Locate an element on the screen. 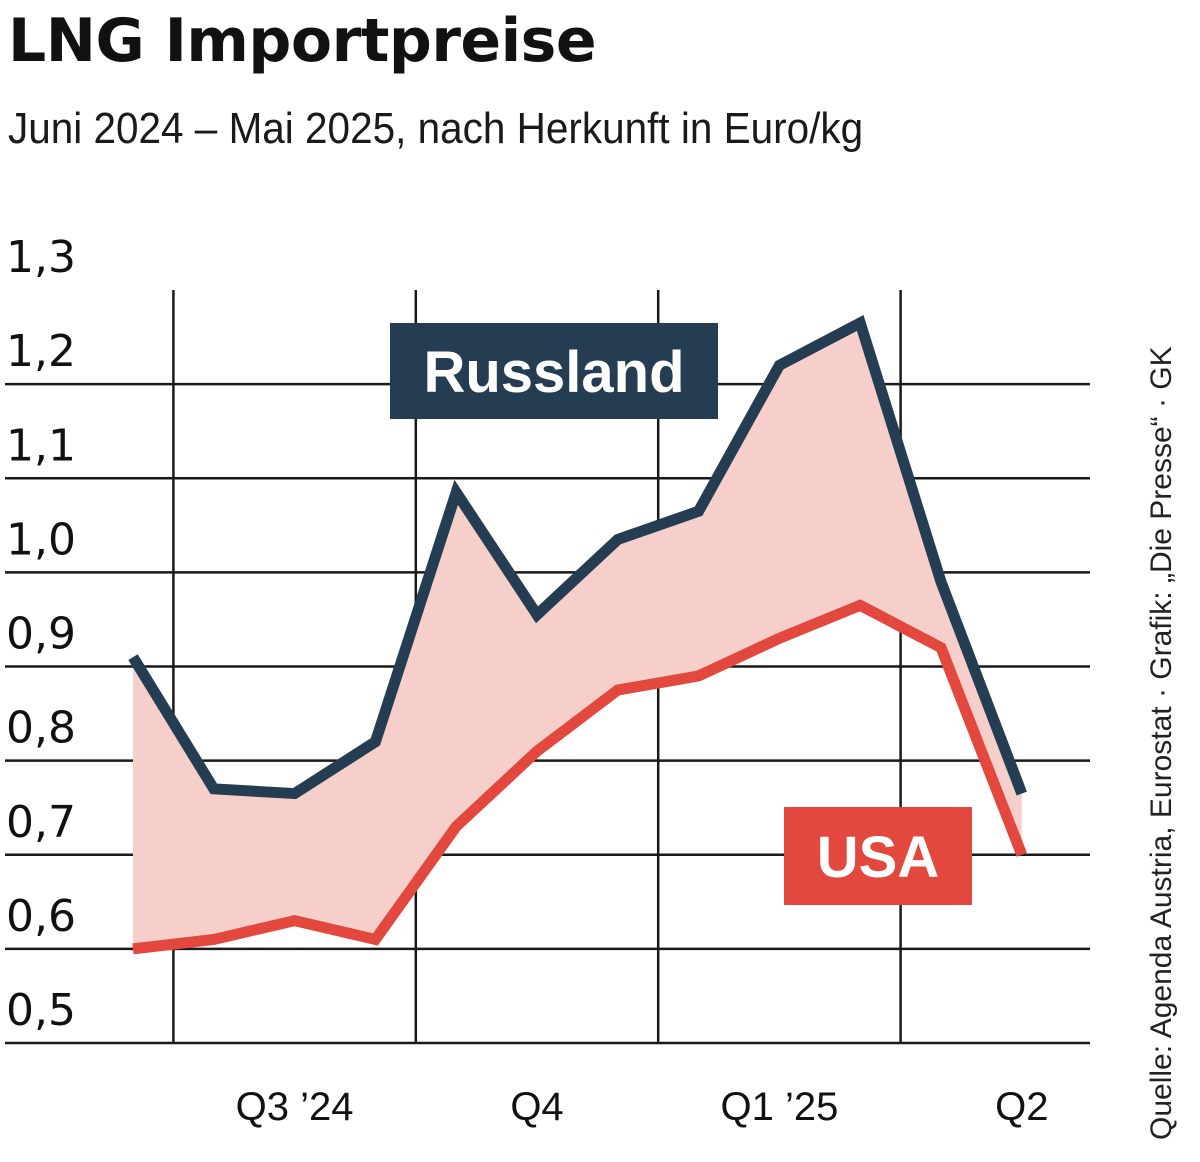  y-tick-label: 1,0 is located at coordinates (41, 539).